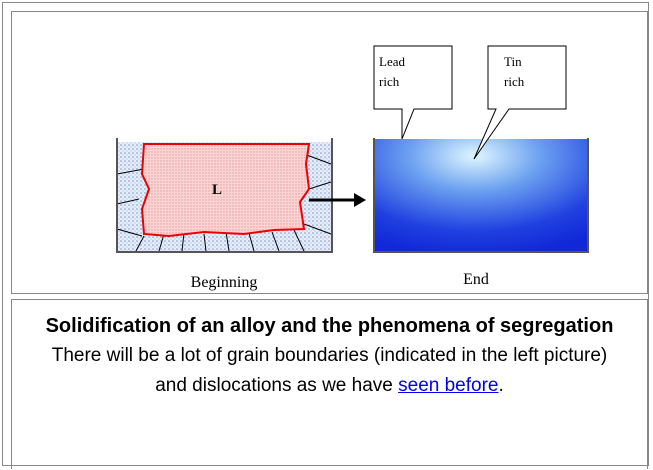 The image size is (653, 470). Describe the element at coordinates (392, 61) in the screenshot. I see `callout-line: Lead` at that location.